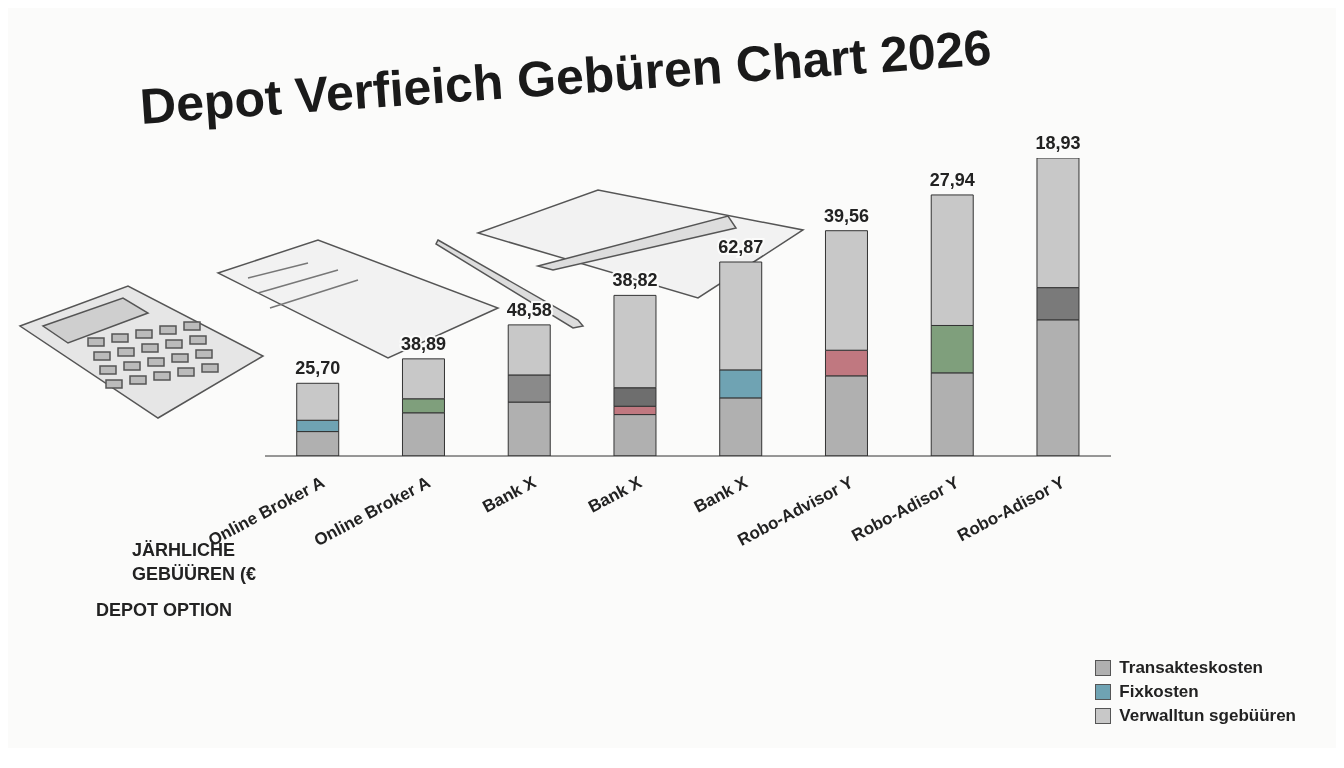 This screenshot has height=768, width=1344. Describe the element at coordinates (318, 368) in the screenshot. I see `annotation: 25,70` at that location.